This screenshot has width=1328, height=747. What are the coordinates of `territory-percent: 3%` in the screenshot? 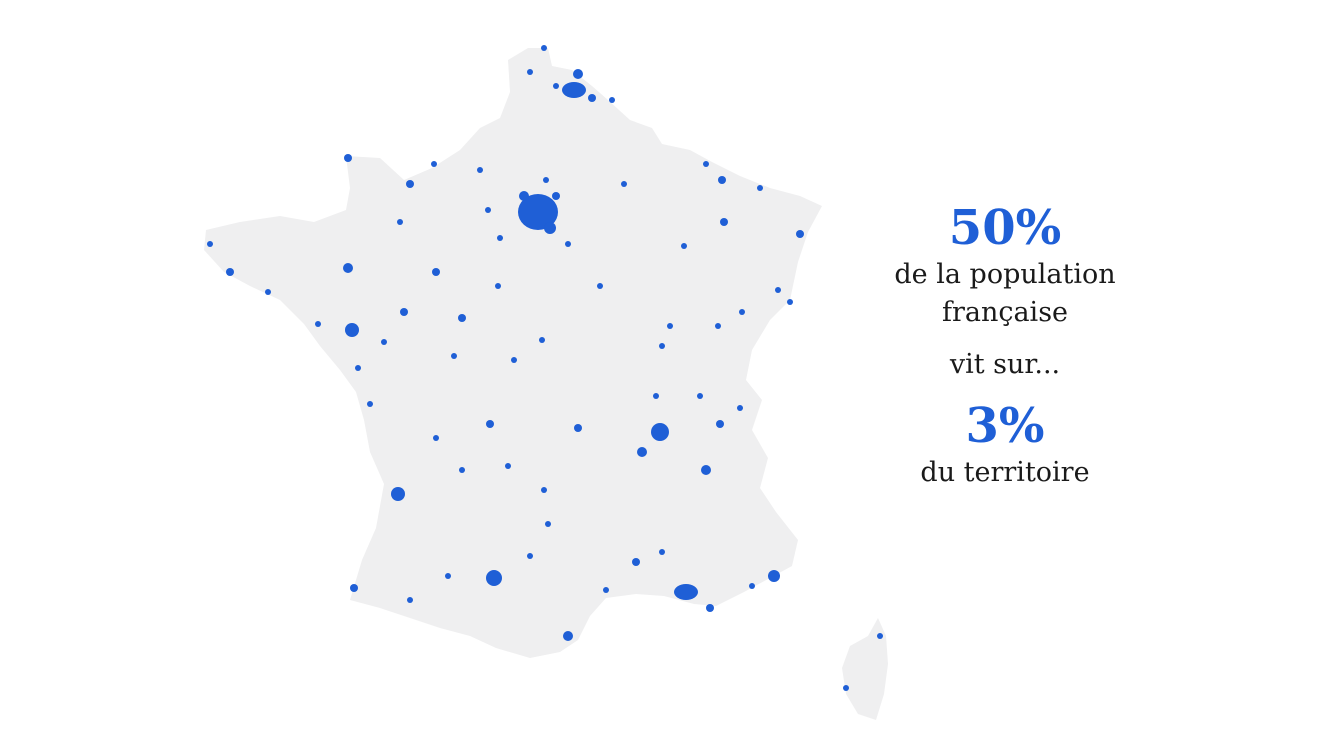 It's located at (1005, 426).